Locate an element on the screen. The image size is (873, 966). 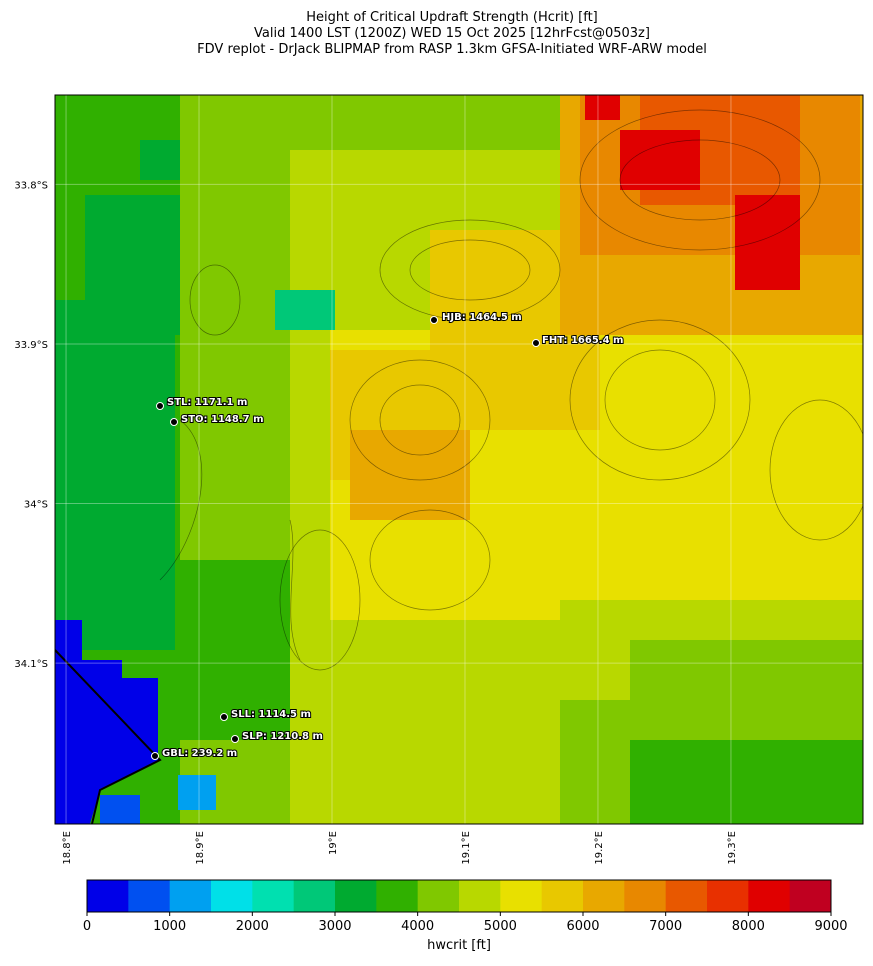
station-label: HJB: 1464.5 m is located at coordinates (482, 317).